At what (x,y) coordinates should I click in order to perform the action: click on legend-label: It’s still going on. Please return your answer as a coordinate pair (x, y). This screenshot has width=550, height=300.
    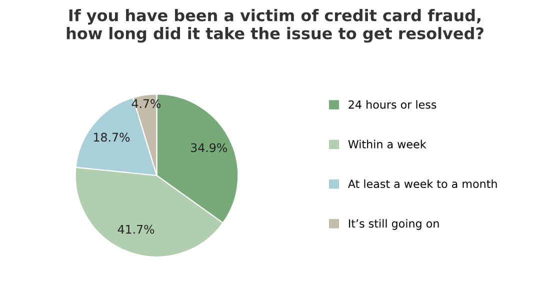
    Looking at the image, I should click on (393, 224).